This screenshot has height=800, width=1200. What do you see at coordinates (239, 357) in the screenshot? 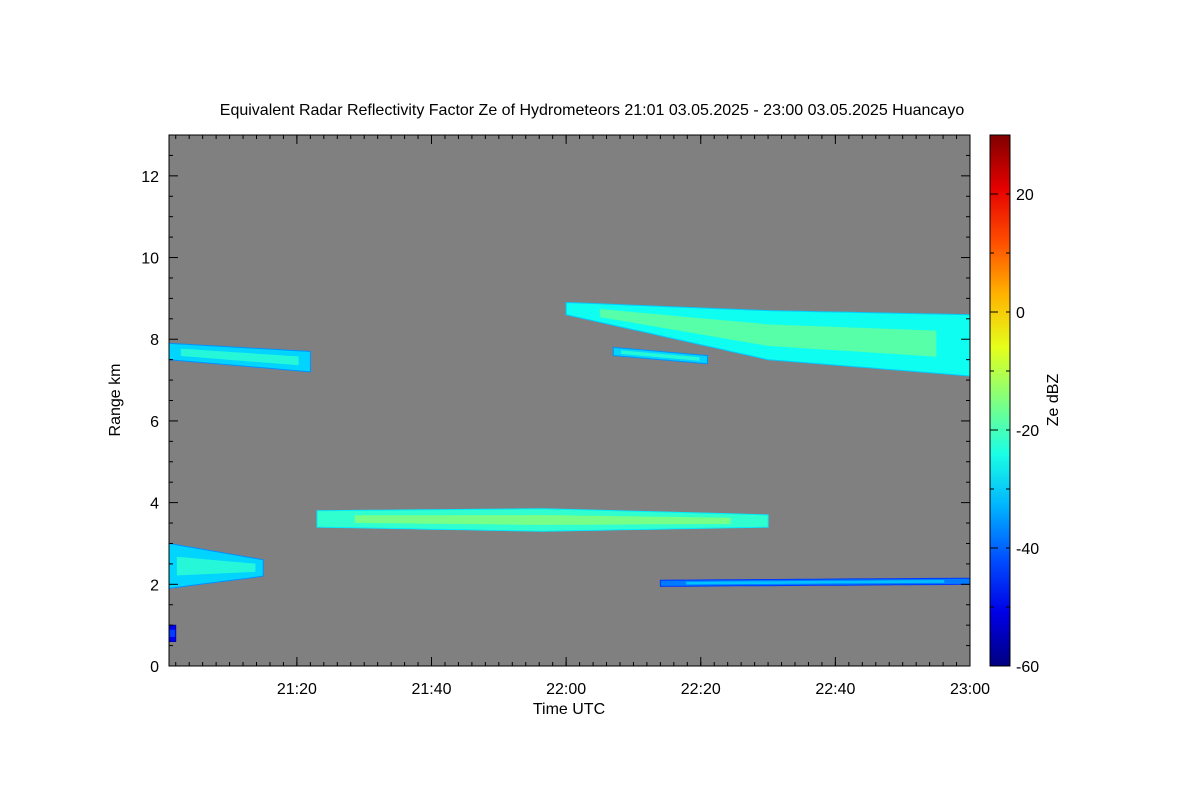
I see `echo-core-early-upper` at bounding box center [239, 357].